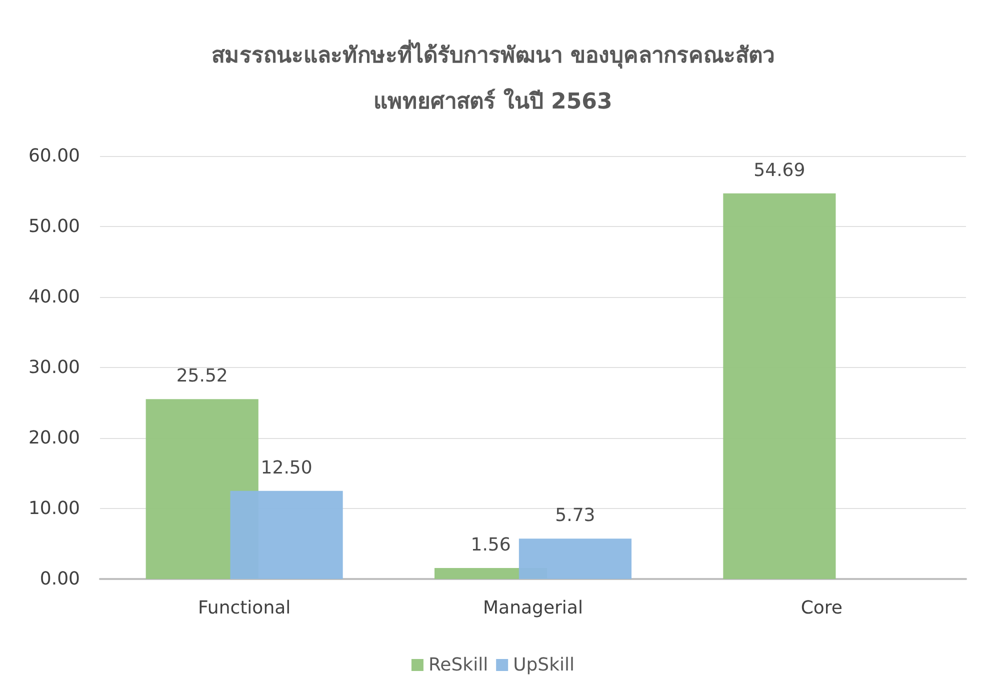 This screenshot has height=699, width=986. What do you see at coordinates (54, 297) in the screenshot?
I see `y-tick-label: 40.00` at bounding box center [54, 297].